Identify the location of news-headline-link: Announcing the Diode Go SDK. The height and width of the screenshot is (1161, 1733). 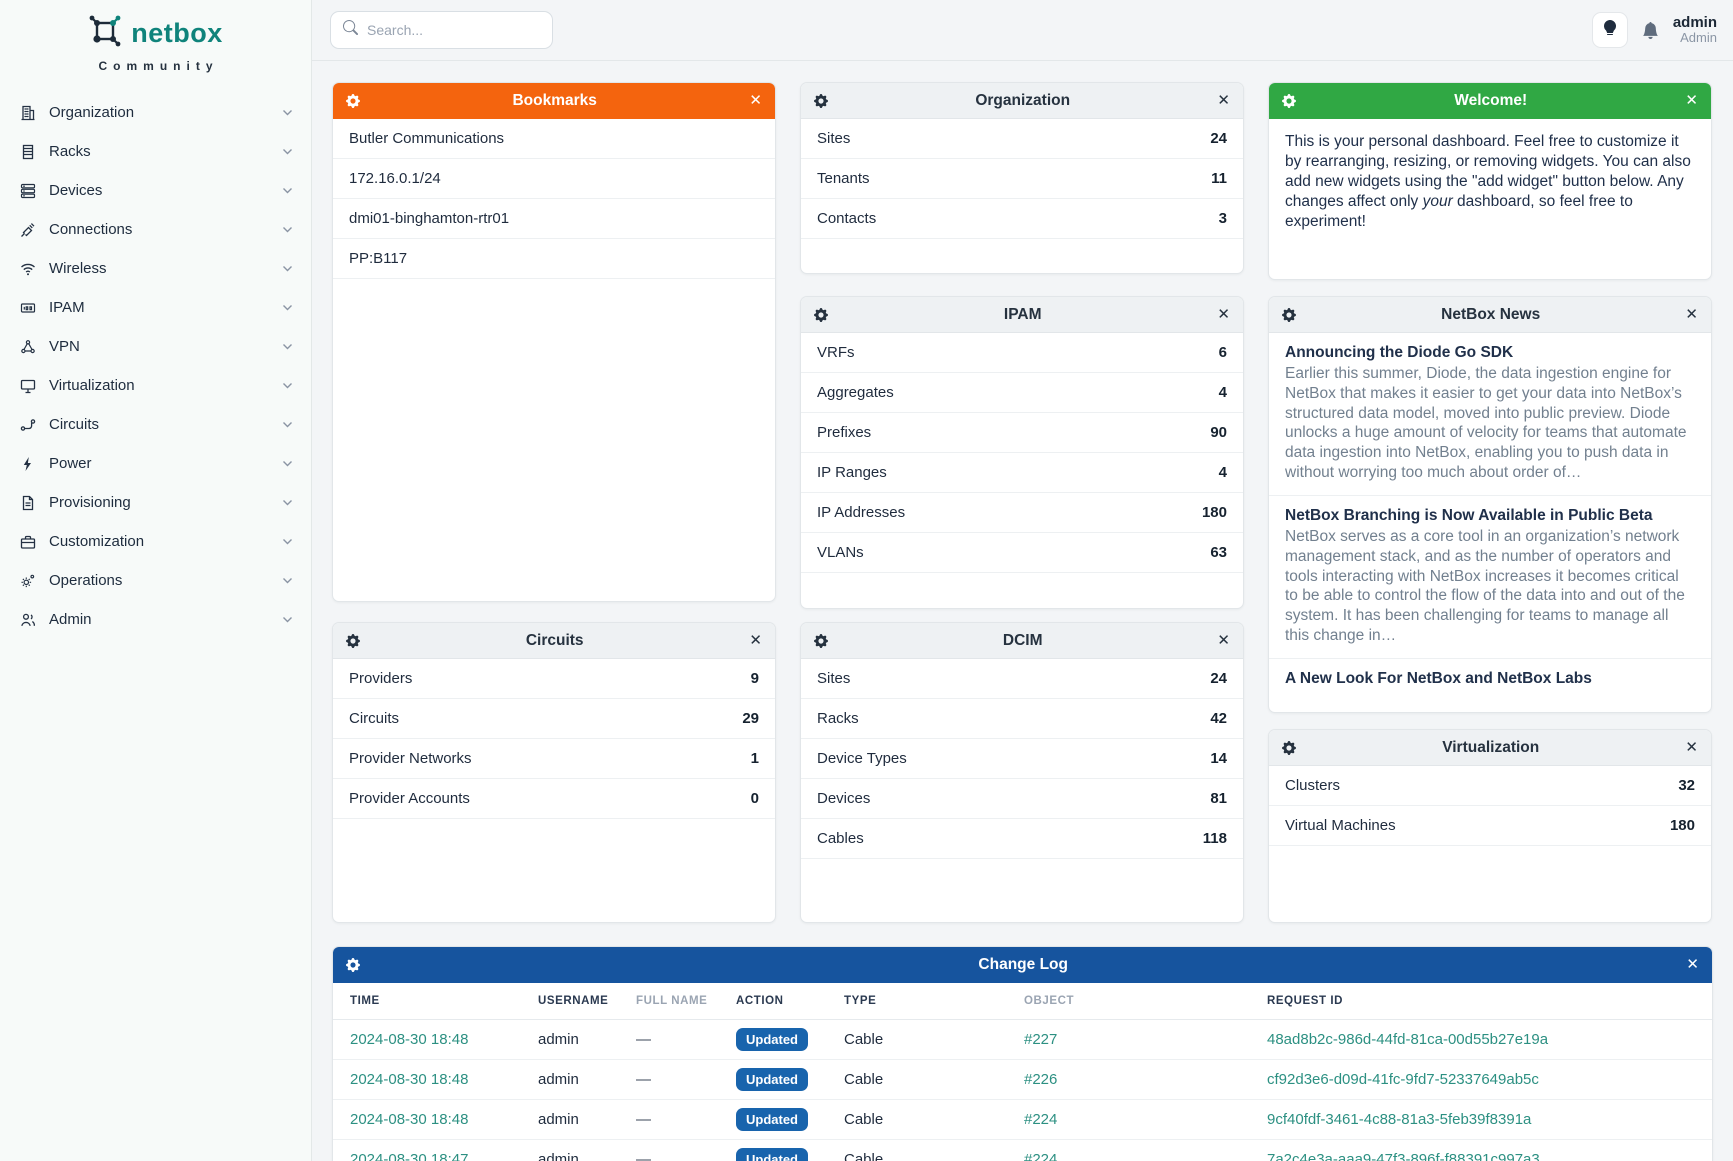
(1399, 352).